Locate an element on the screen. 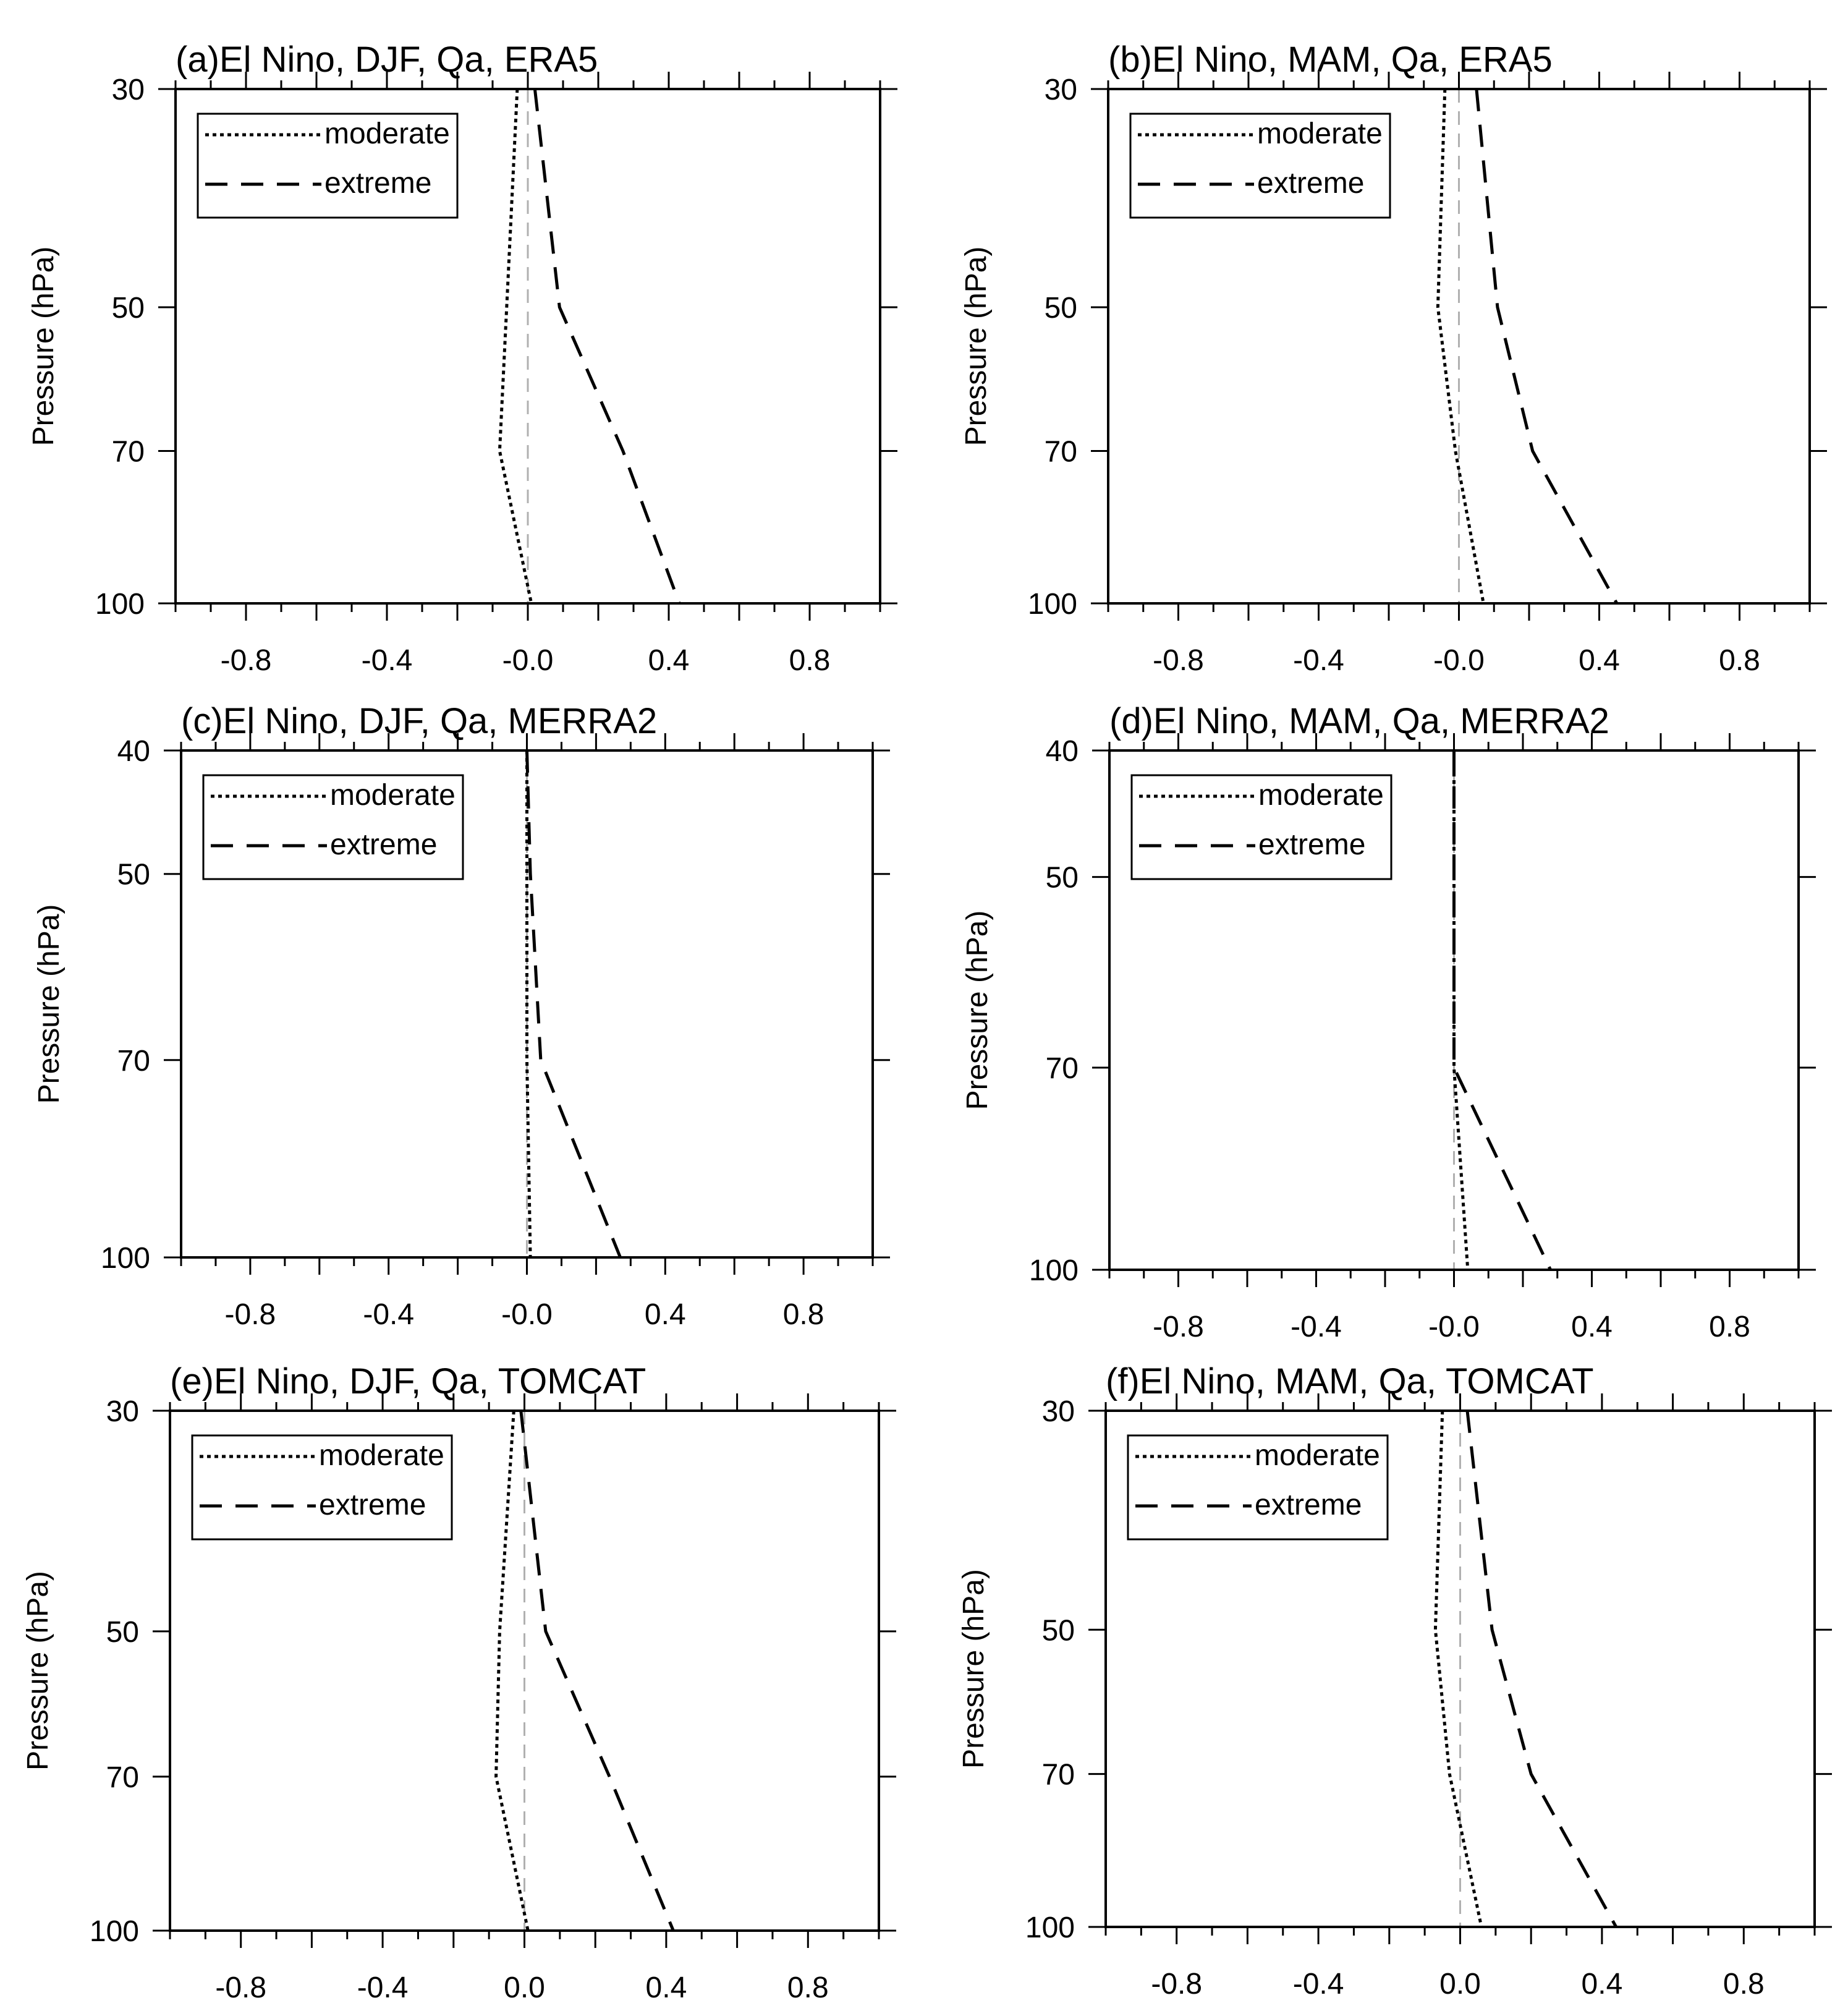  panel-title: (c)El Nino, DJF, Qa, MERRA2 is located at coordinates (419, 721).